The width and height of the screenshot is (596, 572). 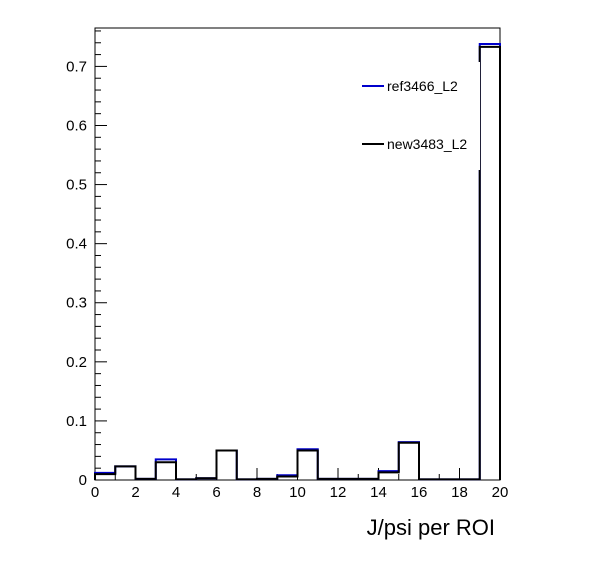 I want to click on y-tick-label: 0.6, so click(x=76, y=125).